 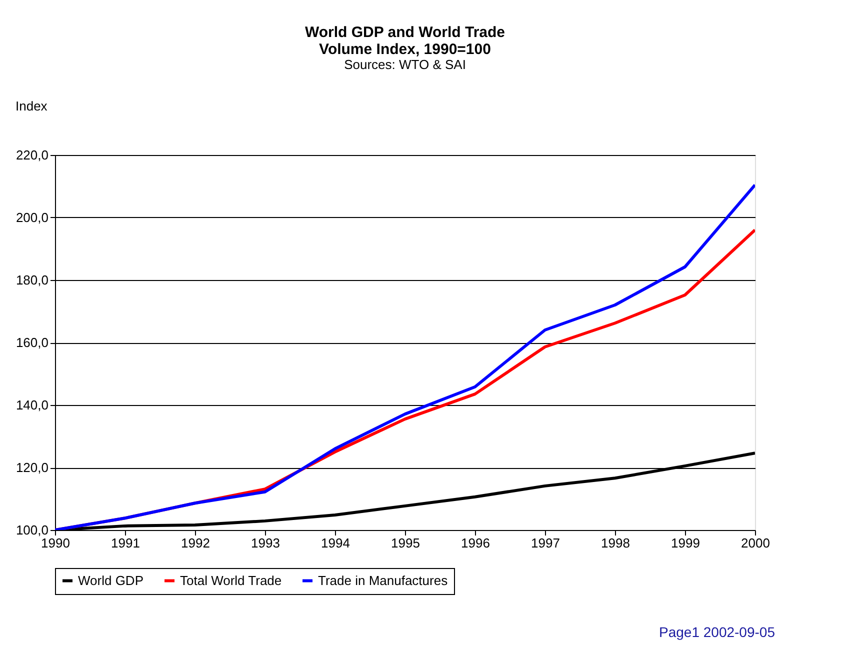 What do you see at coordinates (405, 64) in the screenshot?
I see `source-note: Sources: WTO & SAI` at bounding box center [405, 64].